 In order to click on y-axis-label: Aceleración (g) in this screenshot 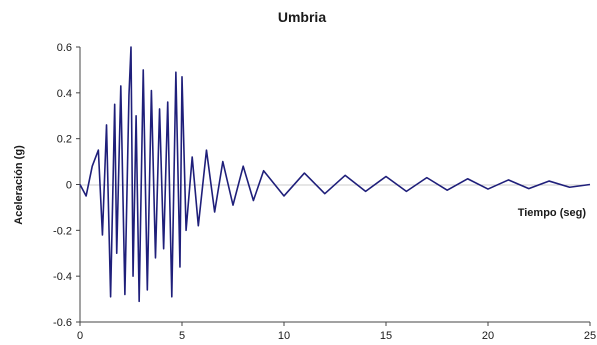, I will do `click(19, 185)`.